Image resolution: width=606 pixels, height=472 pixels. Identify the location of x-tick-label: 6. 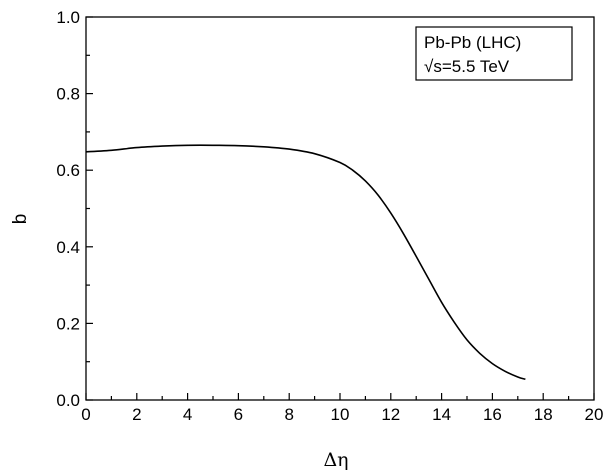
(238, 414).